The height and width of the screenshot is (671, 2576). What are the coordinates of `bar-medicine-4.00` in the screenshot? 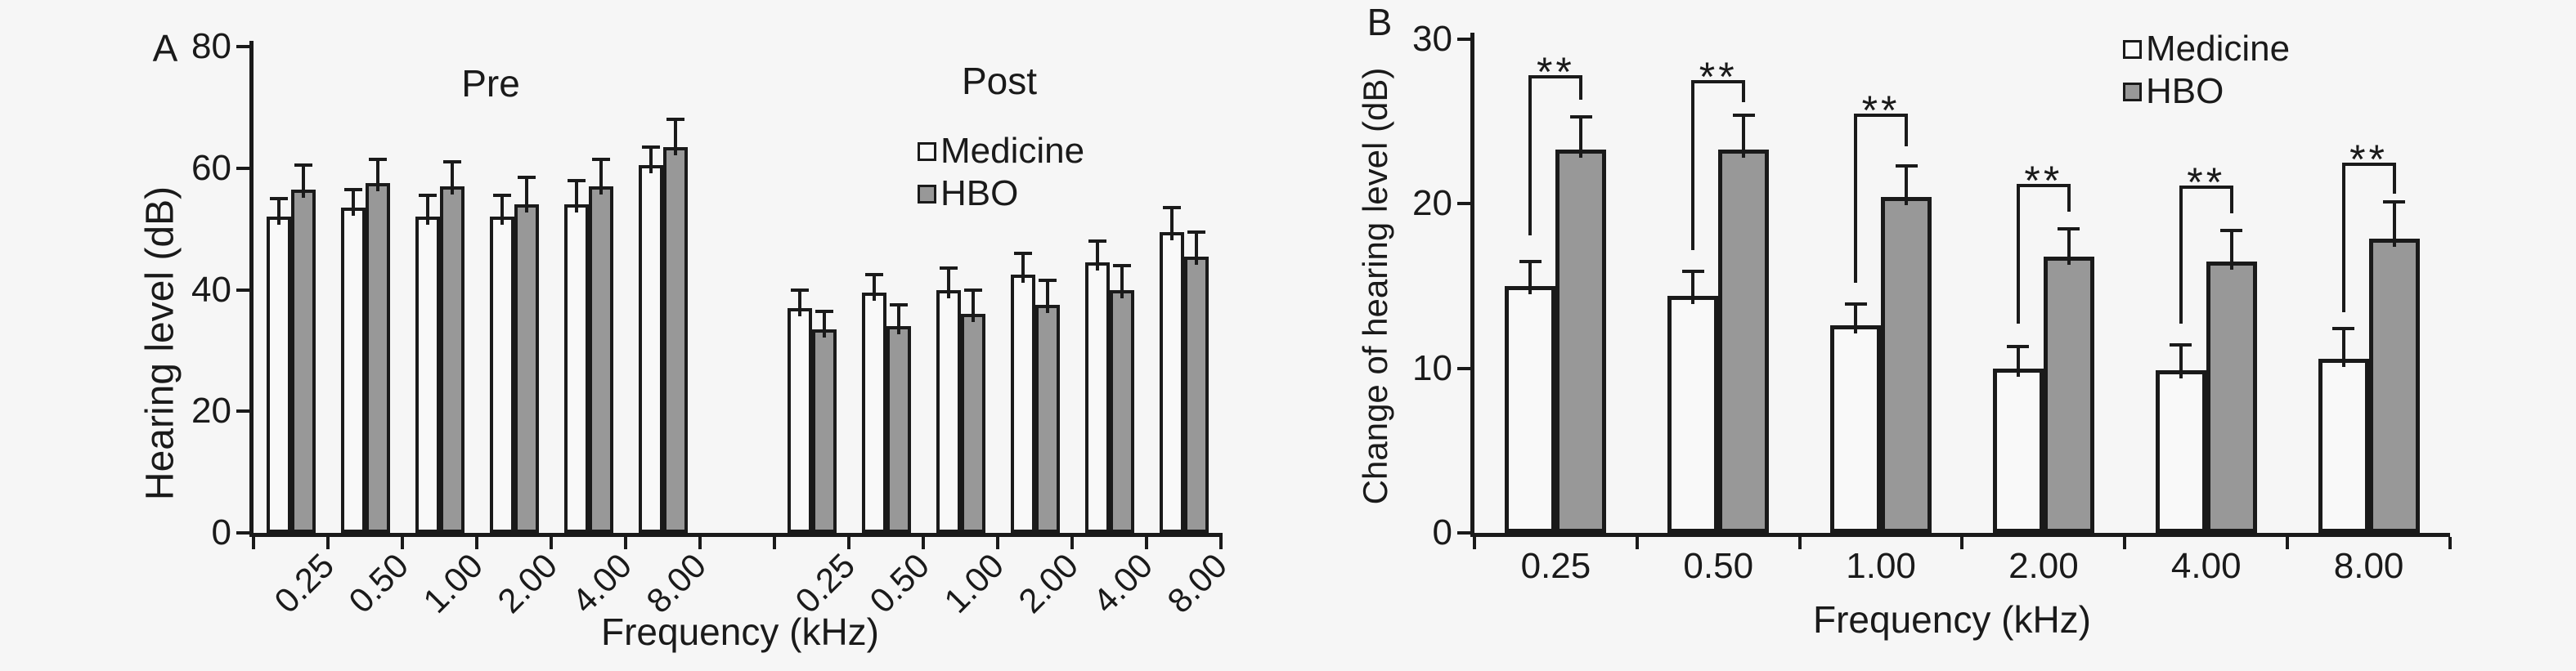 It's located at (2180, 451).